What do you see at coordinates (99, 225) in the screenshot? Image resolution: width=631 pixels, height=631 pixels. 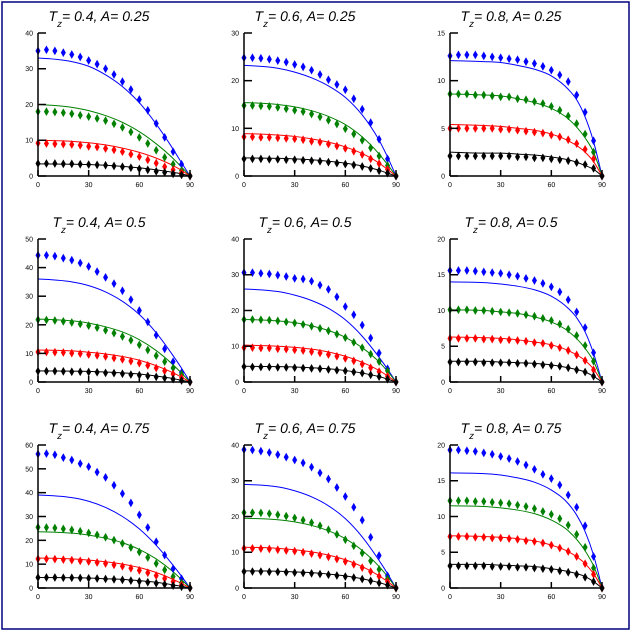 I see `chart-title: T$_{z}$= 0.4, A= 0.5` at bounding box center [99, 225].